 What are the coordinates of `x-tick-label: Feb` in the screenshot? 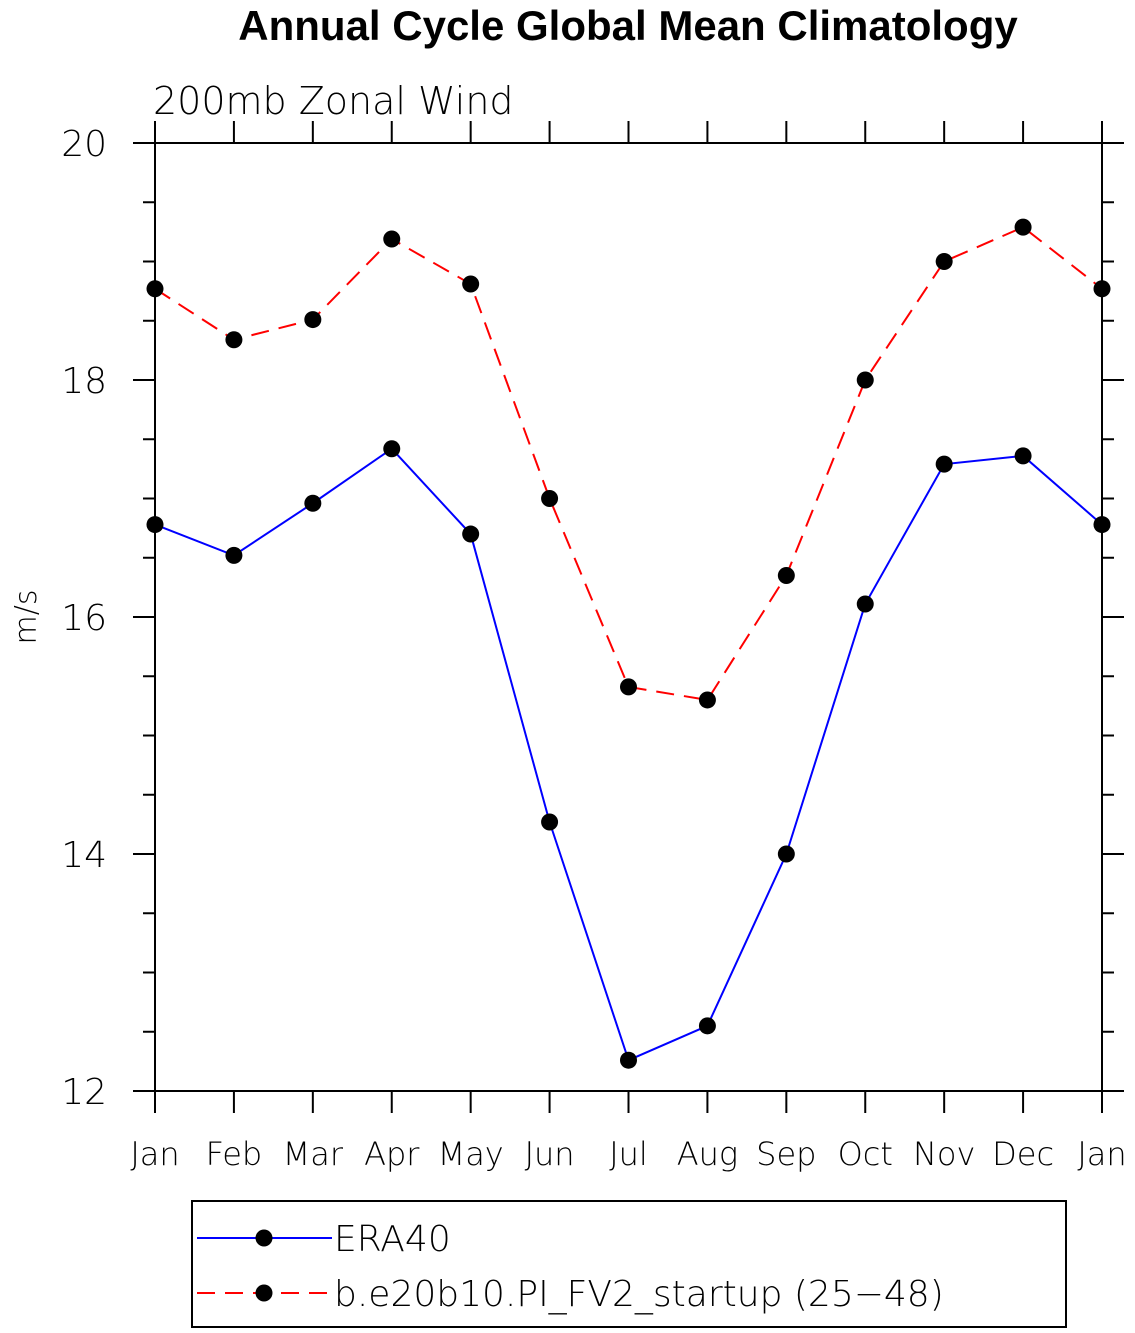 It's located at (234, 1154).